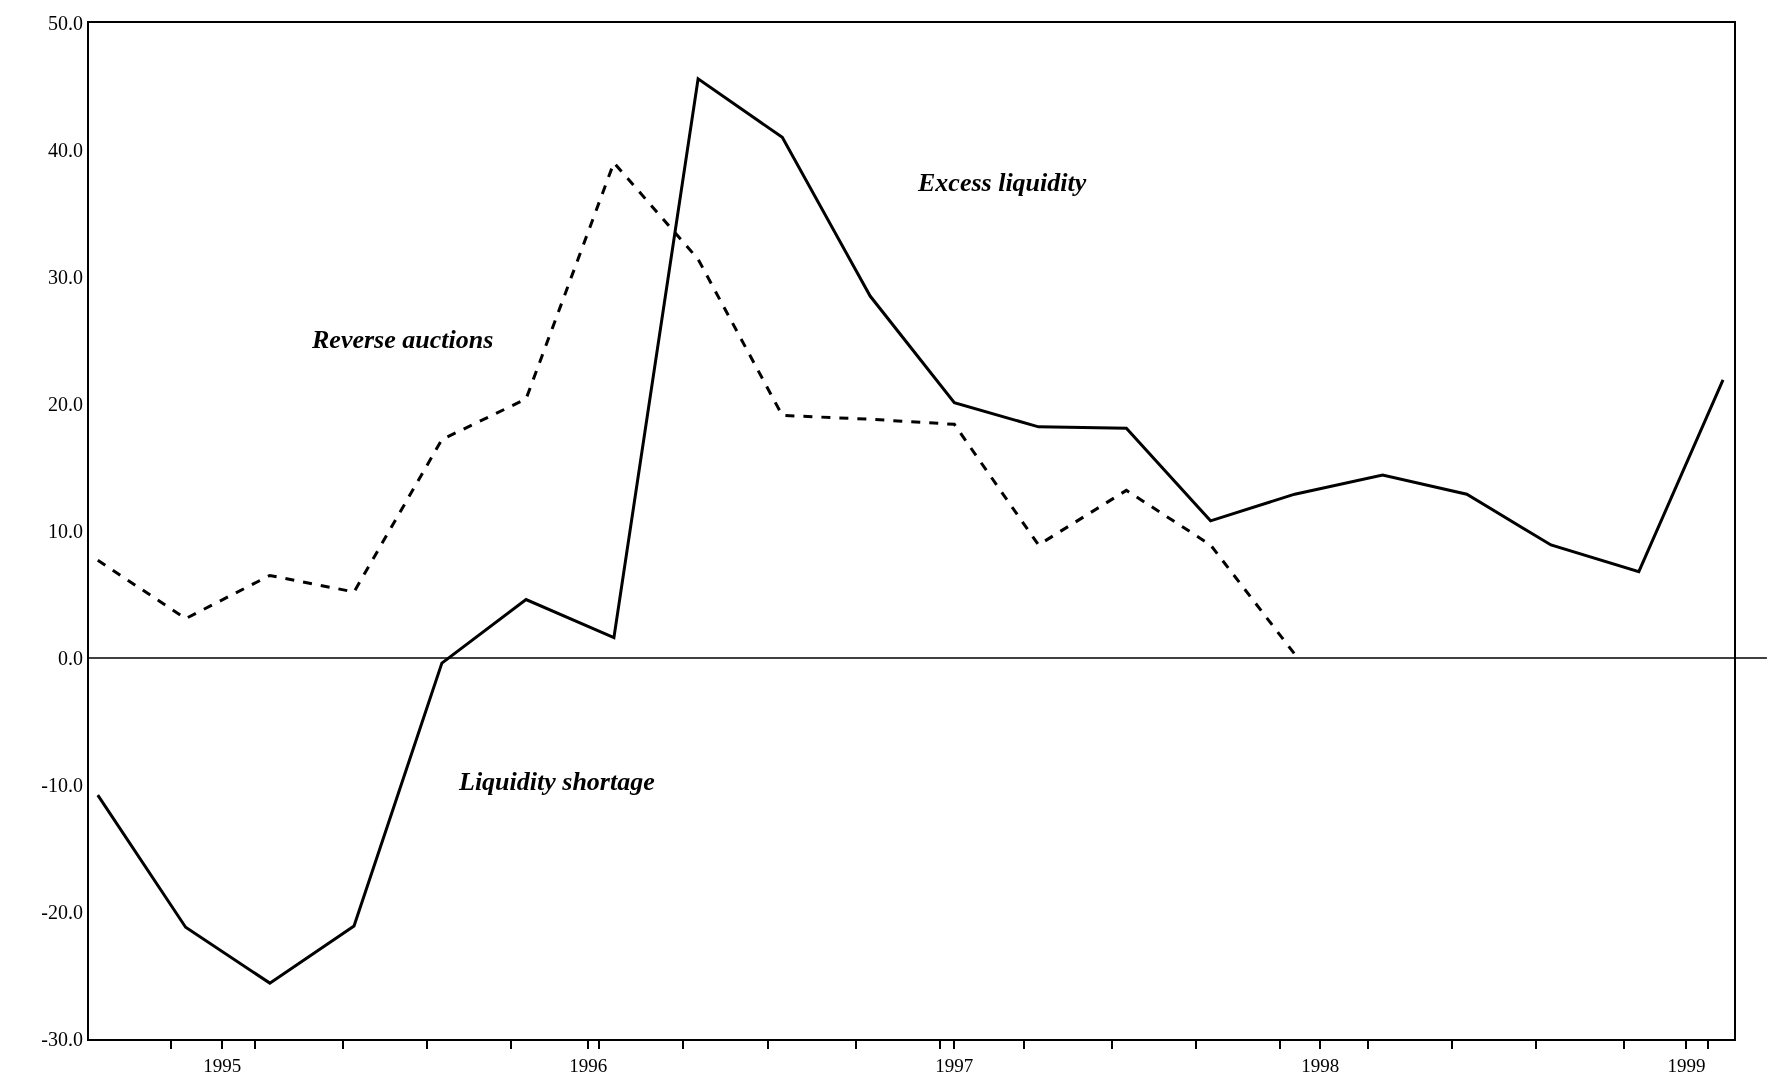 Image resolution: width=1786 pixels, height=1092 pixels. Describe the element at coordinates (65, 23) in the screenshot. I see `y-tick-label: 50.0` at that location.